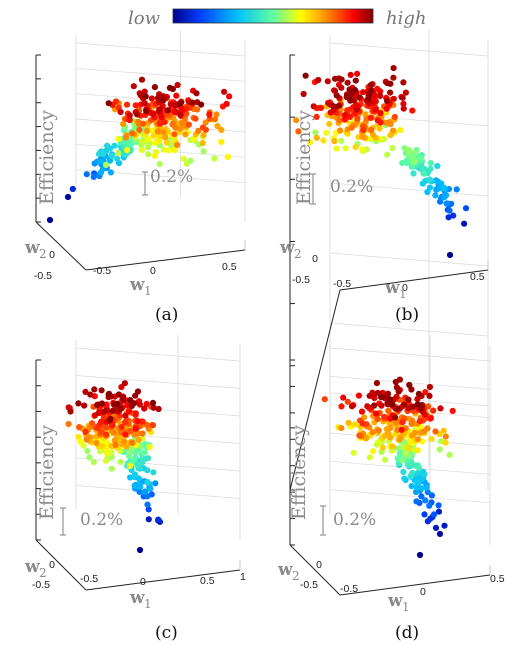  I want to click on w2-axis-label-sub: 2, so click(43, 254).